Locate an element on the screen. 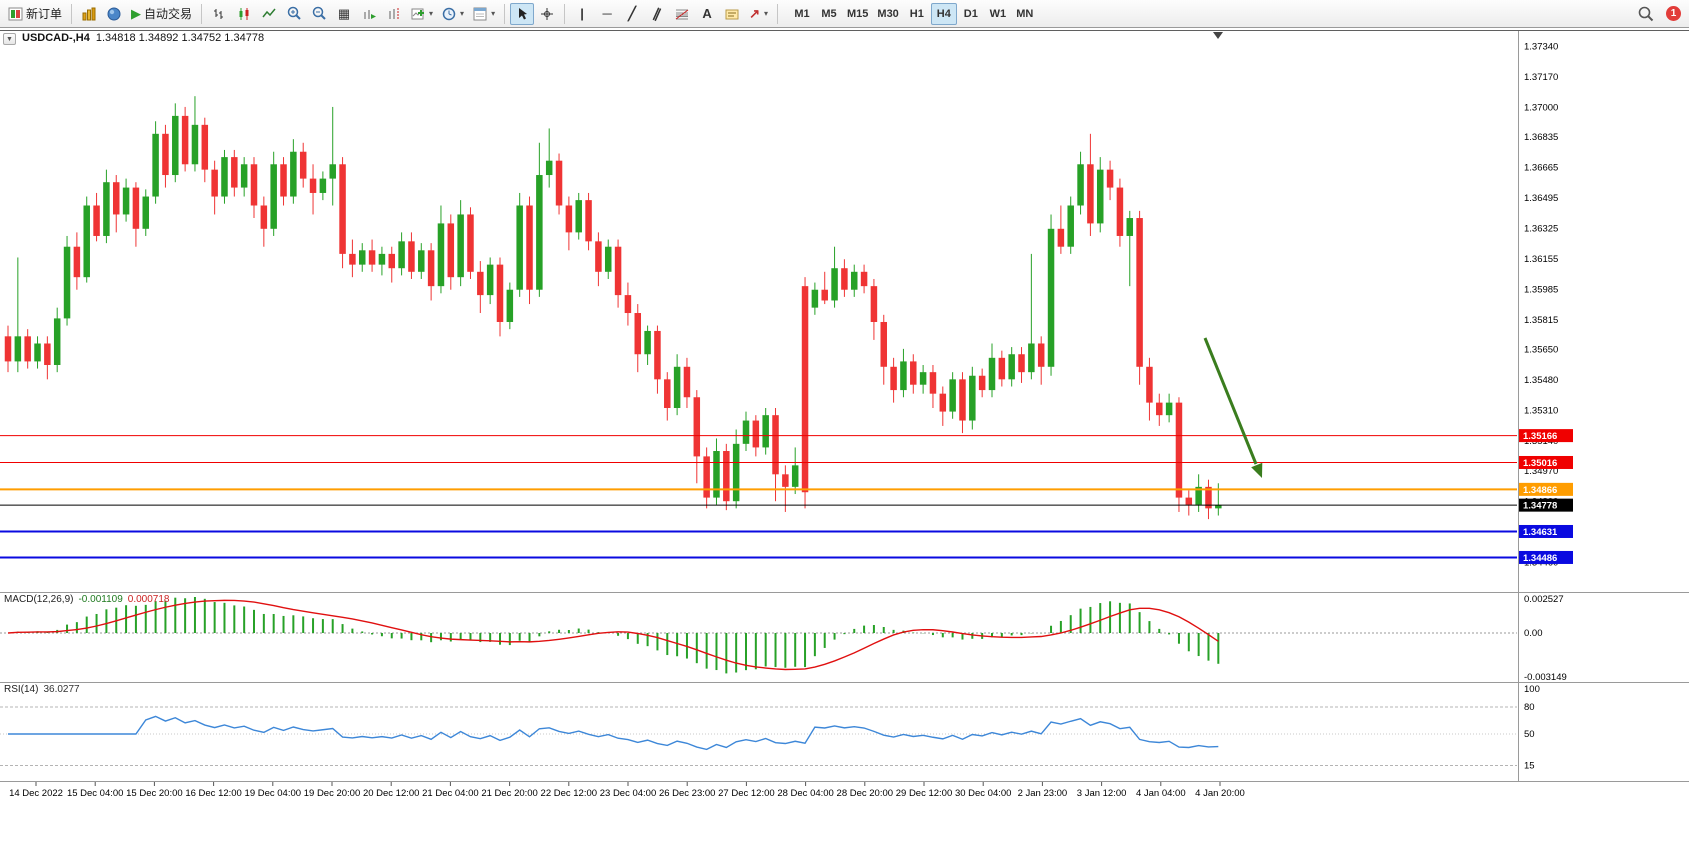 The height and width of the screenshot is (865, 1689). horizontal-line-icon: ─ is located at coordinates (607, 13).